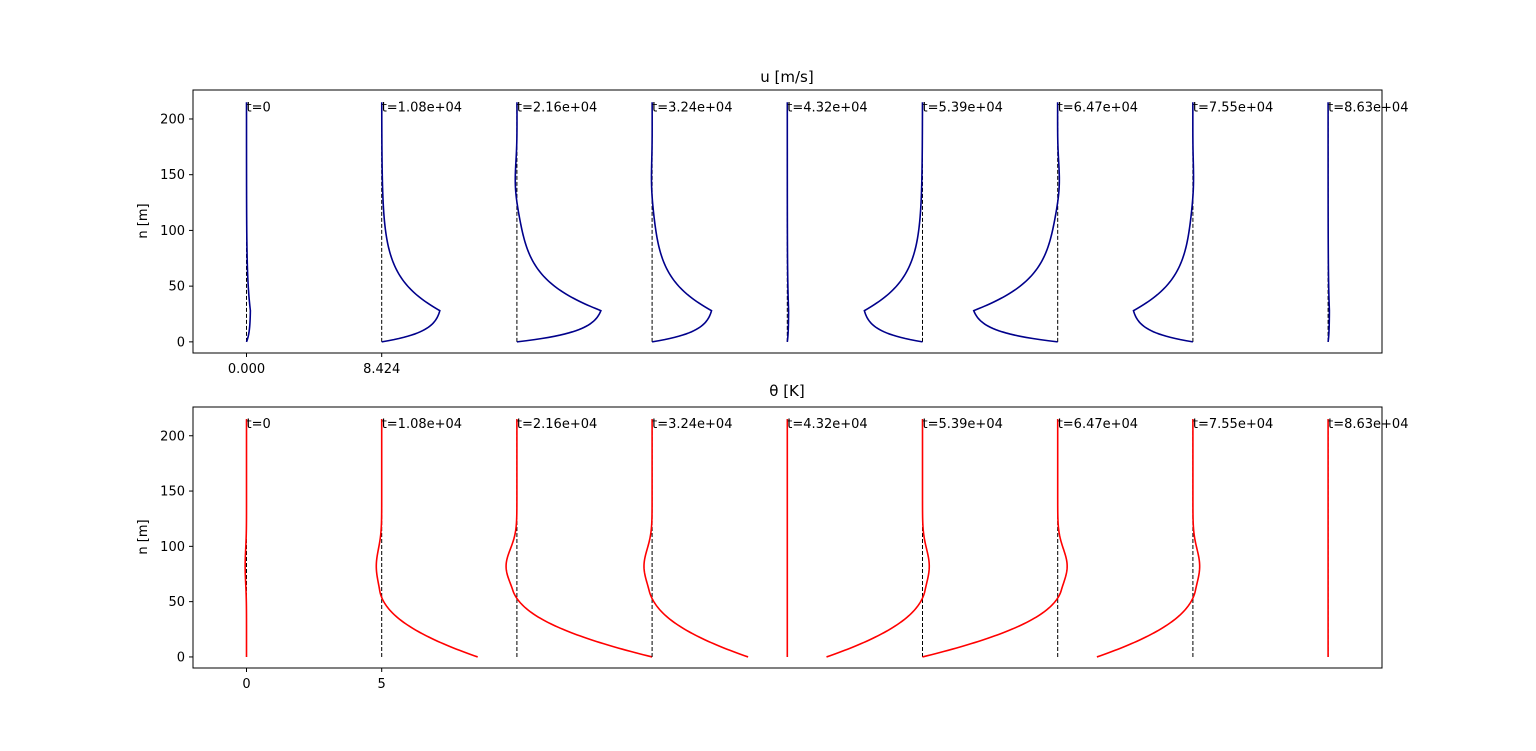 Image resolution: width=1536 pixels, height=751 pixels. Describe the element at coordinates (382, 684) in the screenshot. I see `theta-x-tick-label: 5` at that location.